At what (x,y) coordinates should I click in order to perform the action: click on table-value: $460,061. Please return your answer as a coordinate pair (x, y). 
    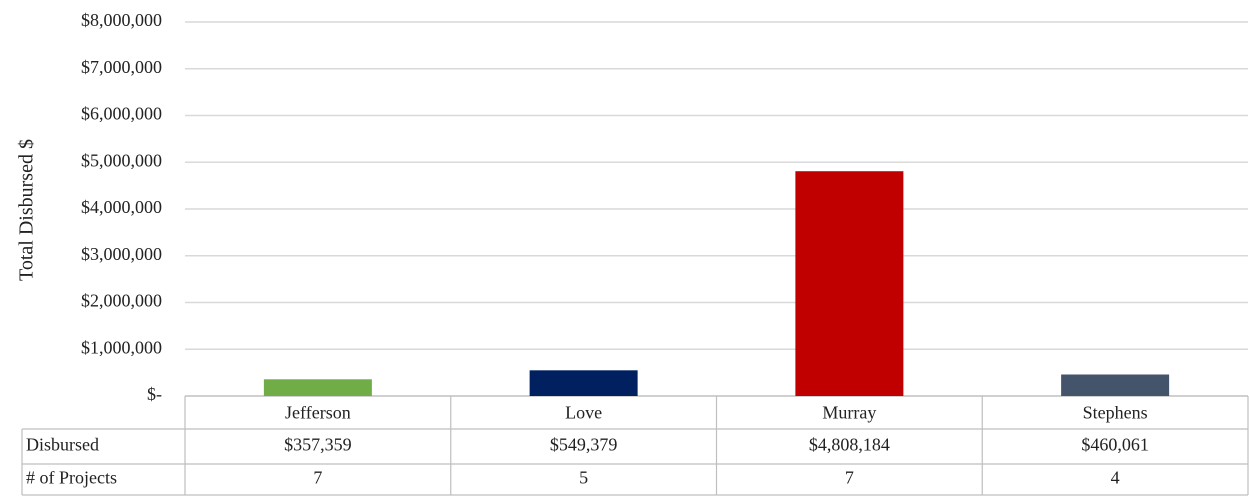
    Looking at the image, I should click on (1115, 445).